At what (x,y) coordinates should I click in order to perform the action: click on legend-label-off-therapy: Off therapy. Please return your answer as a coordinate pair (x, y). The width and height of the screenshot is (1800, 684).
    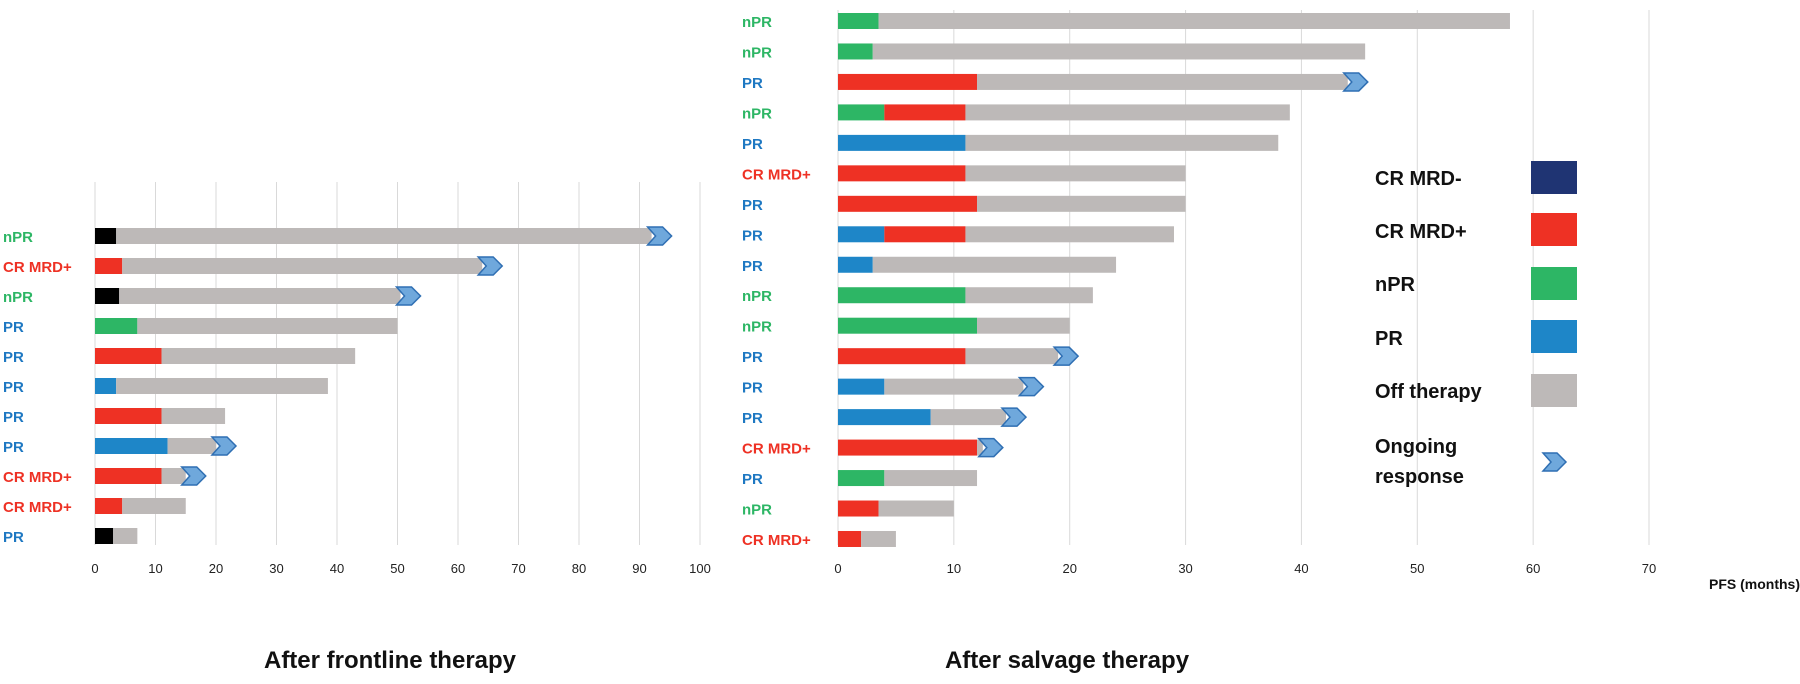
    Looking at the image, I should click on (1429, 392).